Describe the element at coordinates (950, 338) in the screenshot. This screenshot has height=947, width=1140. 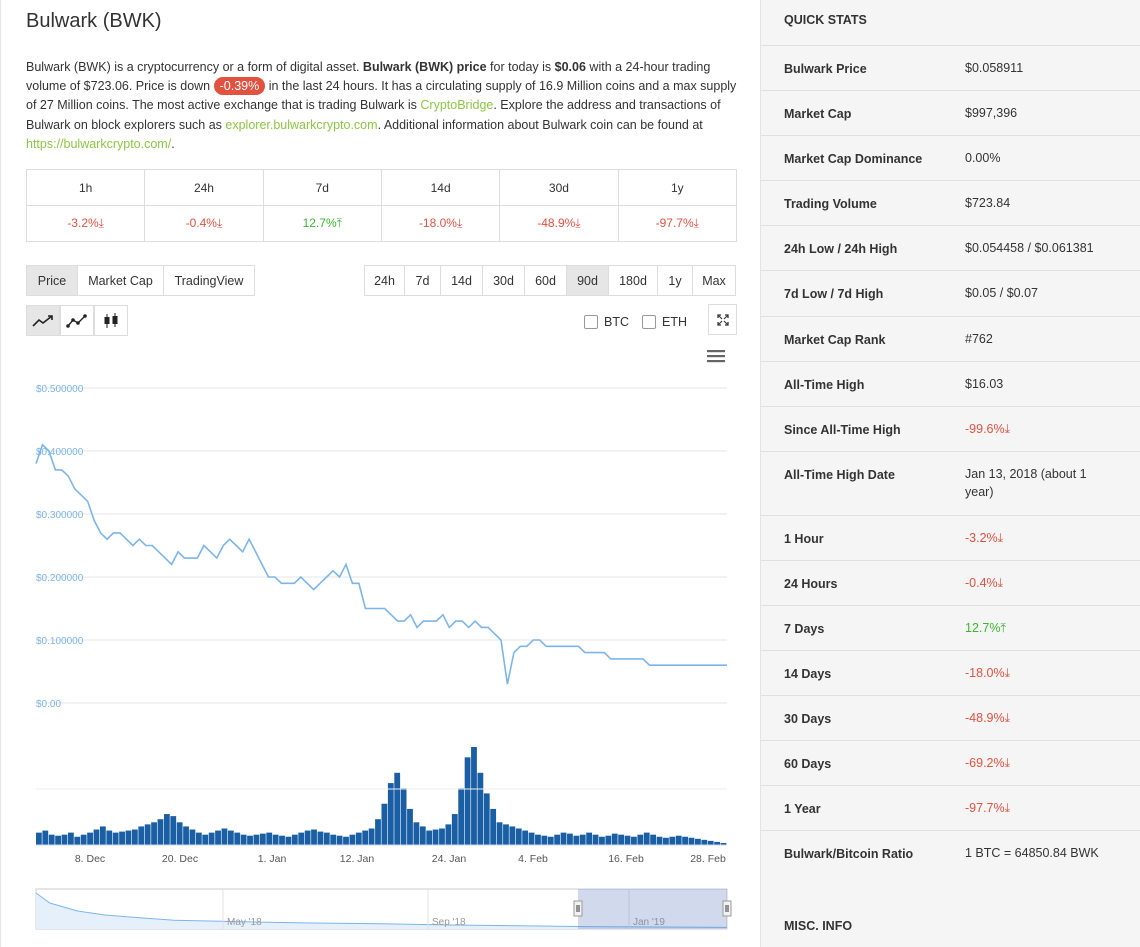
I see `stat-row: Market Cap Rank #762` at that location.